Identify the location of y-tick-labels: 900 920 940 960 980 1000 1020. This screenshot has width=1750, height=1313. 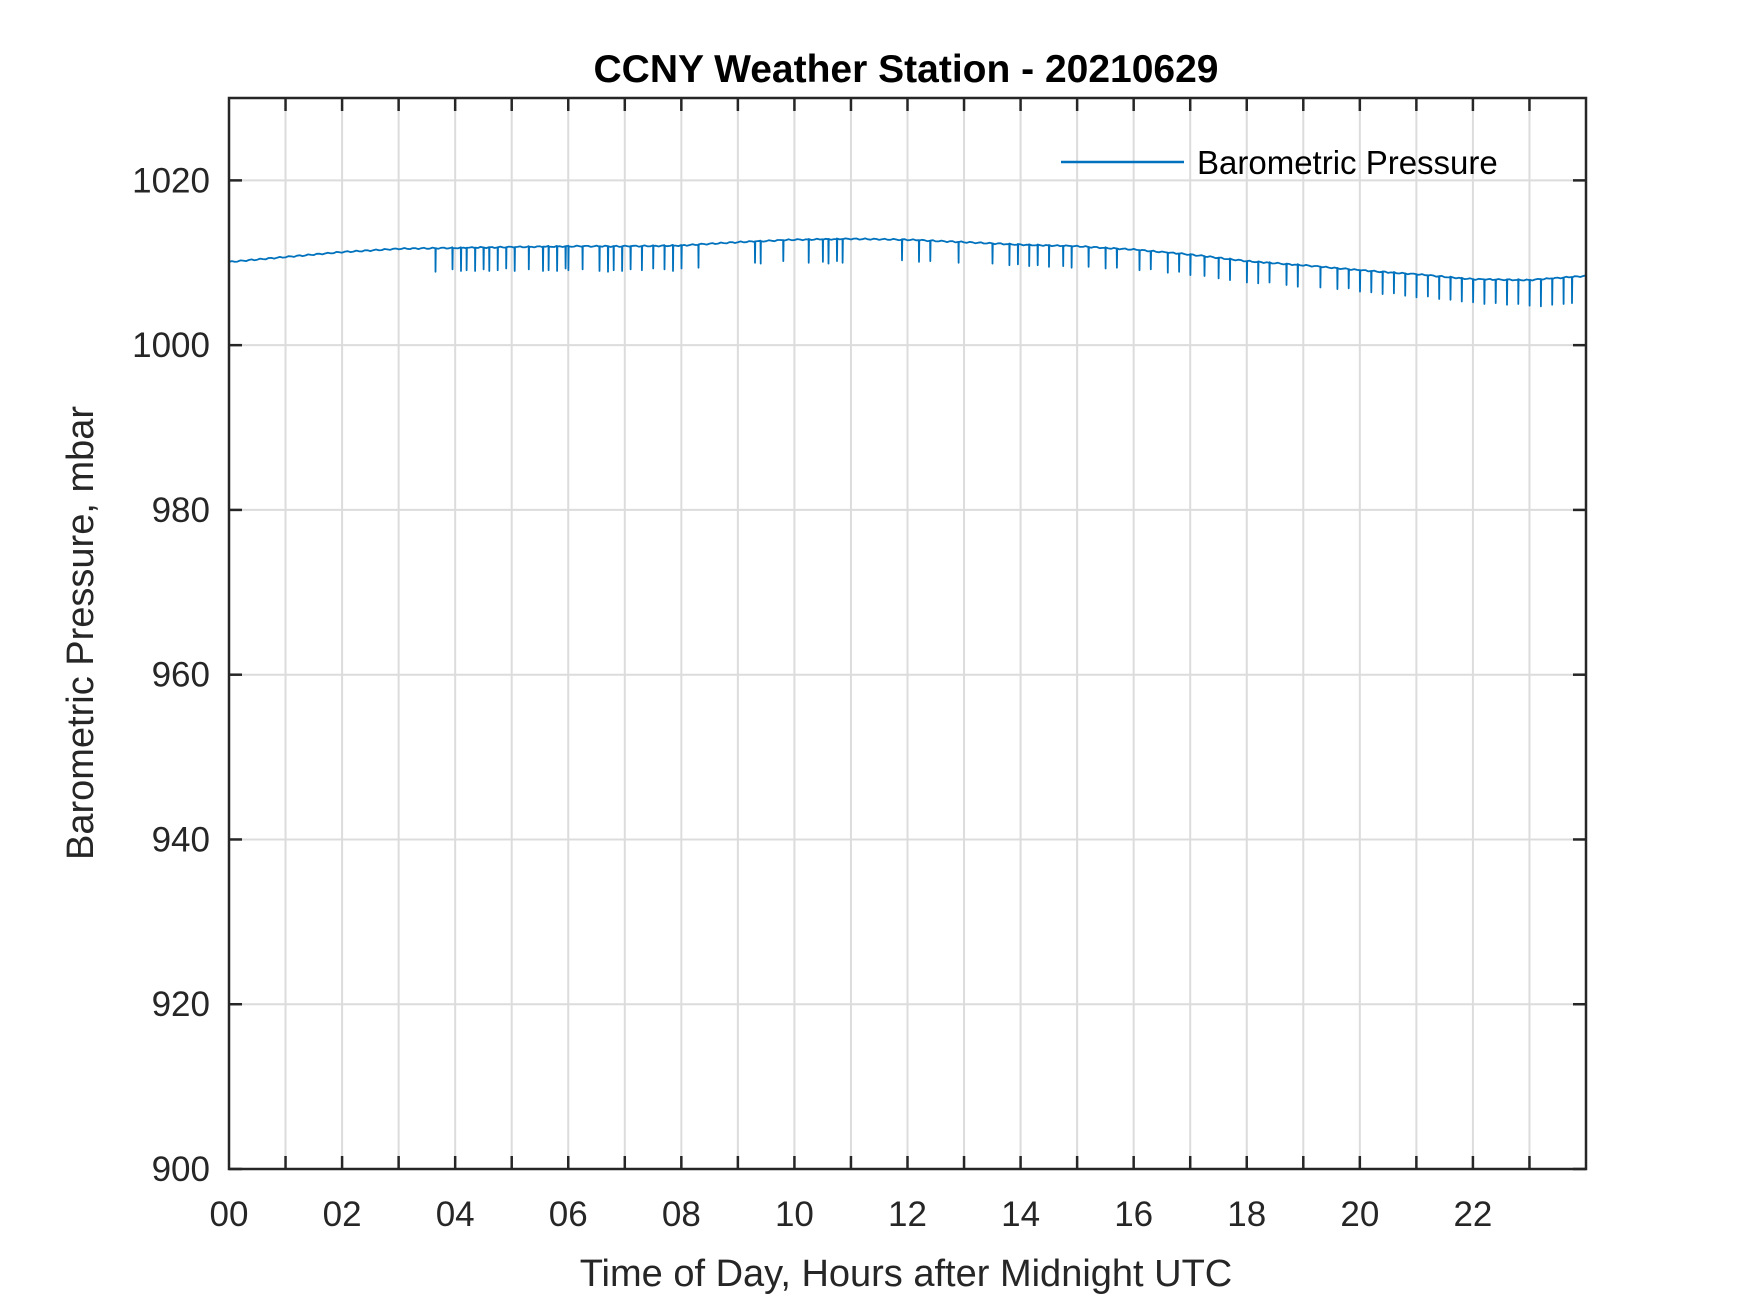
(171, 675).